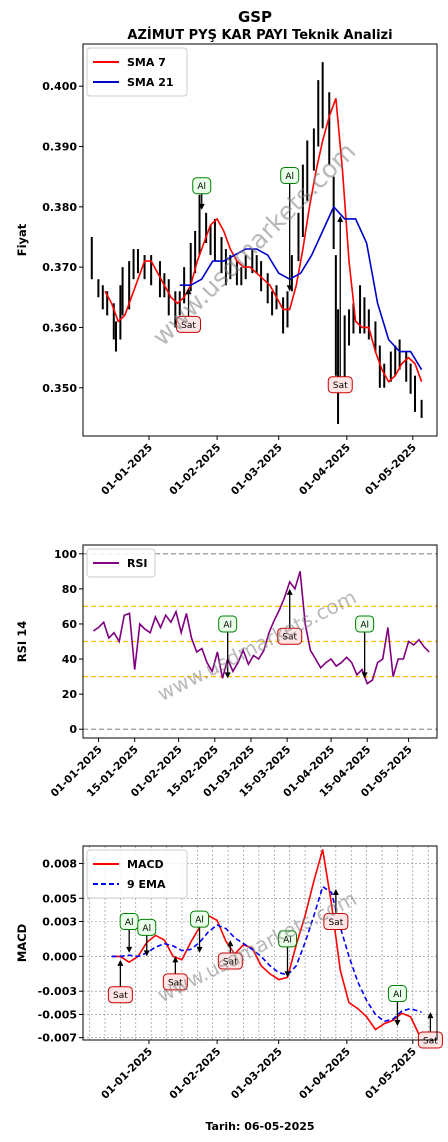 This screenshot has height=1142, width=448. I want to click on legend-label: SMA 7, so click(146, 62).